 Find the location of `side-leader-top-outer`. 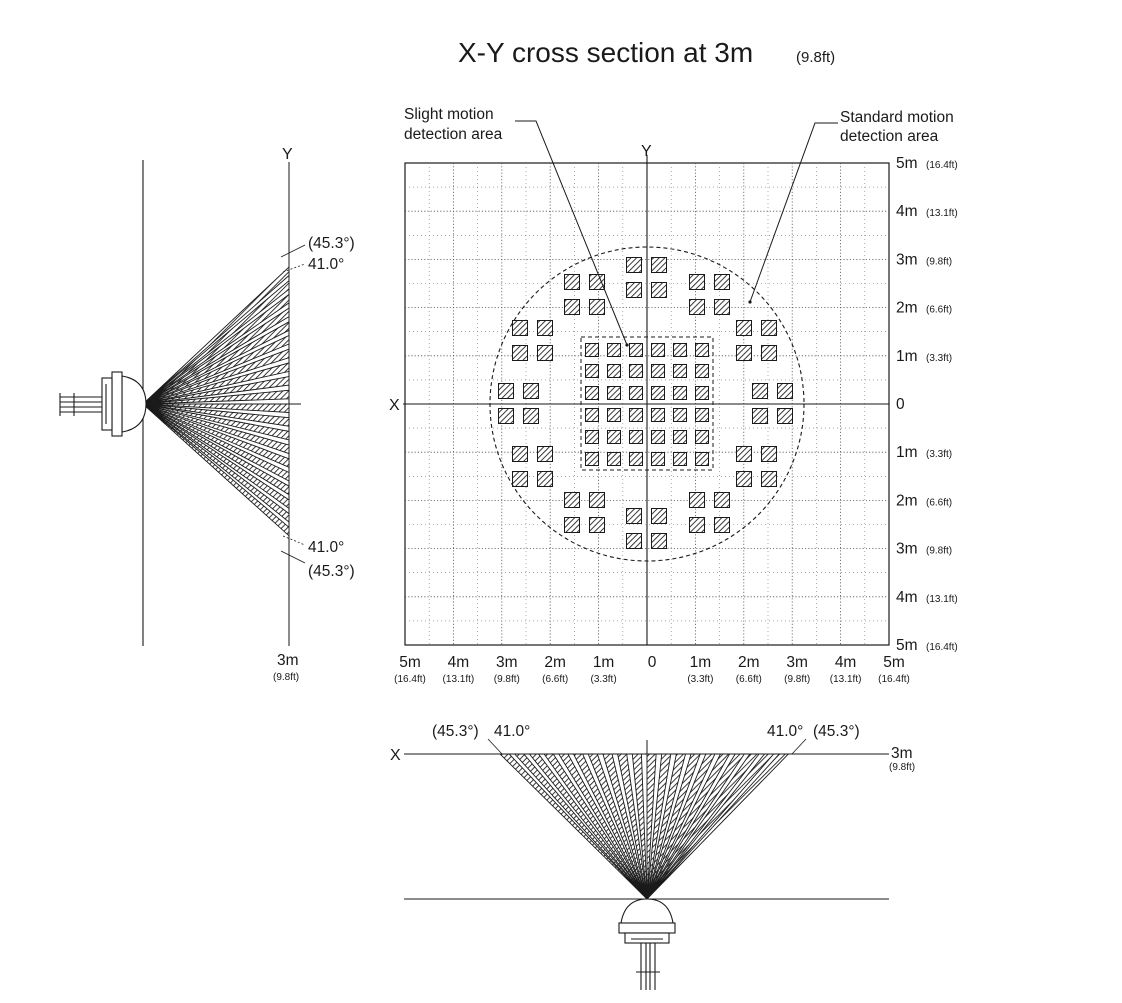

side-leader-top-outer is located at coordinates (293, 251).